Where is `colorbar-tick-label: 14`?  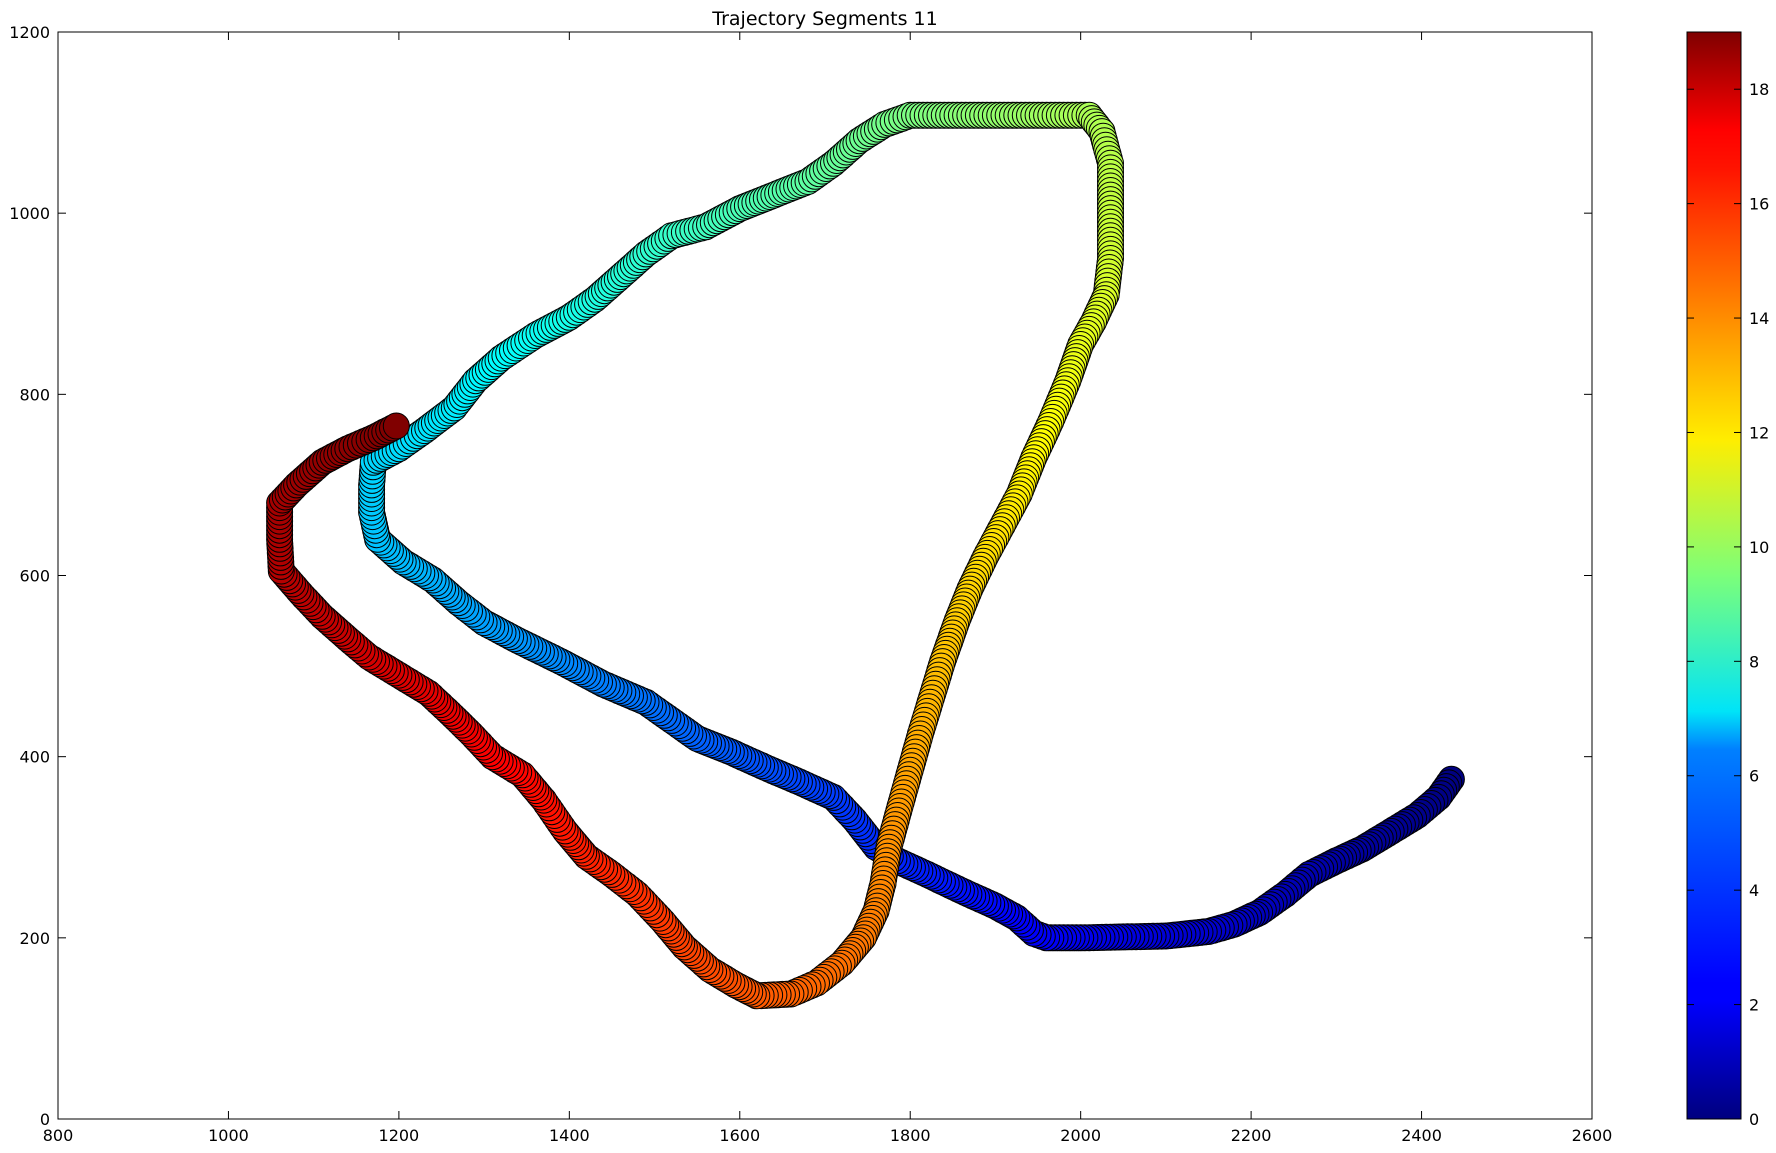 colorbar-tick-label: 14 is located at coordinates (1759, 318).